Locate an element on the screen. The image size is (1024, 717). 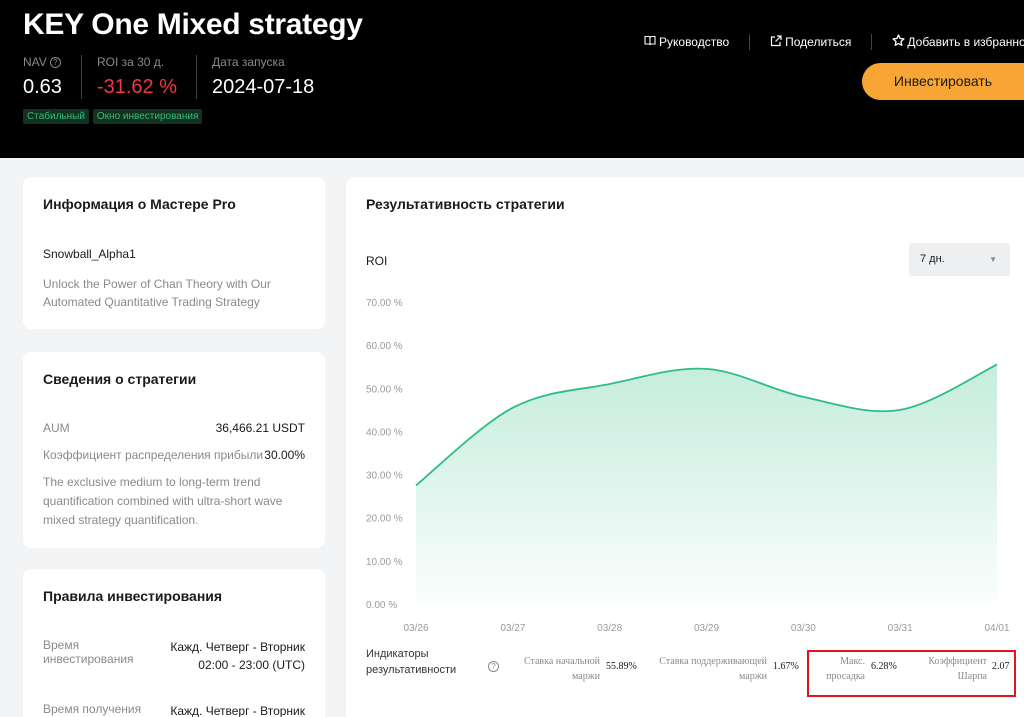
maintenance-margin-value: 1.67% is located at coordinates (786, 666).